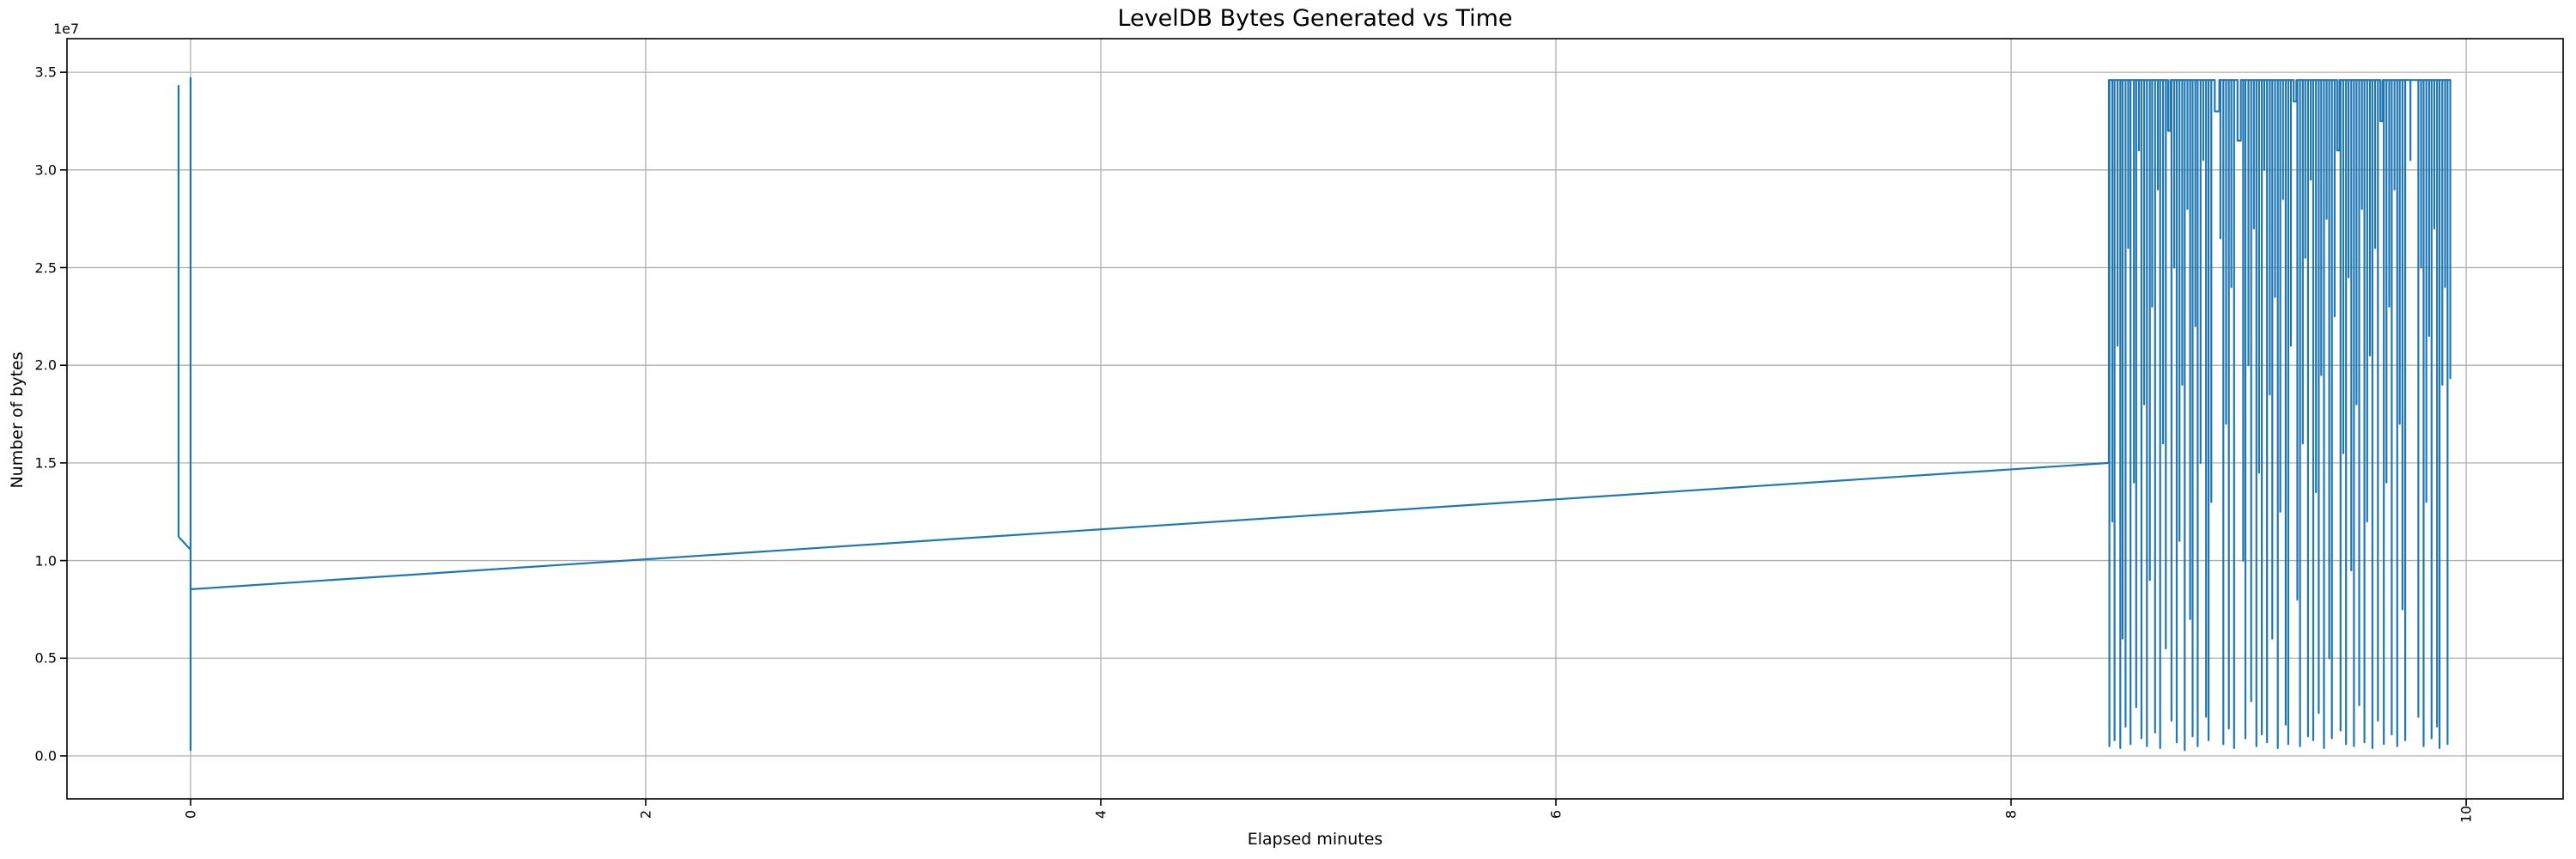  Describe the element at coordinates (45, 658) in the screenshot. I see `y-tick-label: 0.5` at that location.